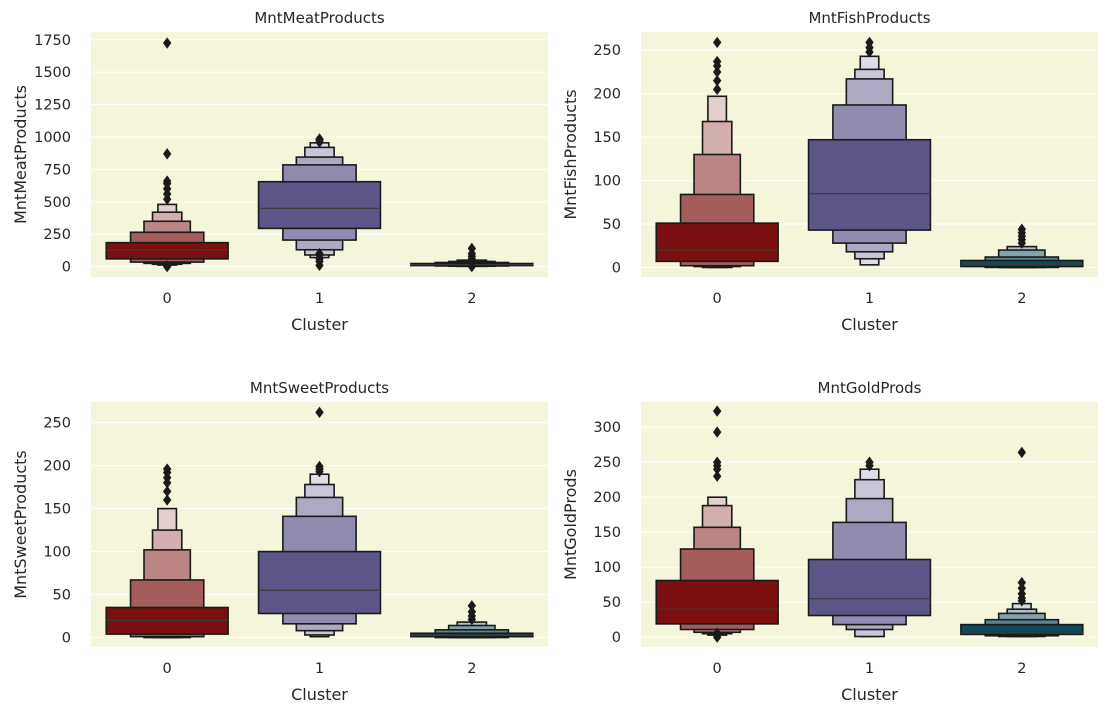  I want to click on y-axis-label: MntMeatProducts, so click(20, 154).